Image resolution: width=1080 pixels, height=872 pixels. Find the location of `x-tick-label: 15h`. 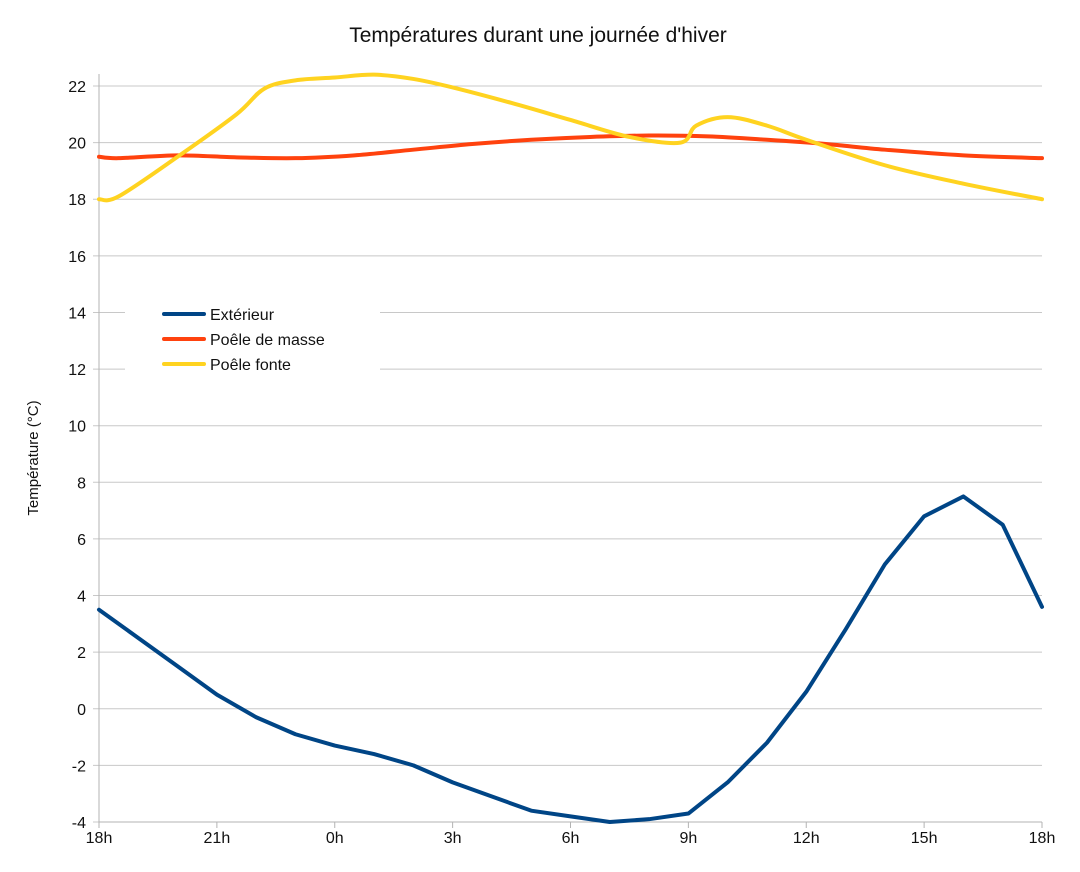

x-tick-label: 15h is located at coordinates (924, 838).